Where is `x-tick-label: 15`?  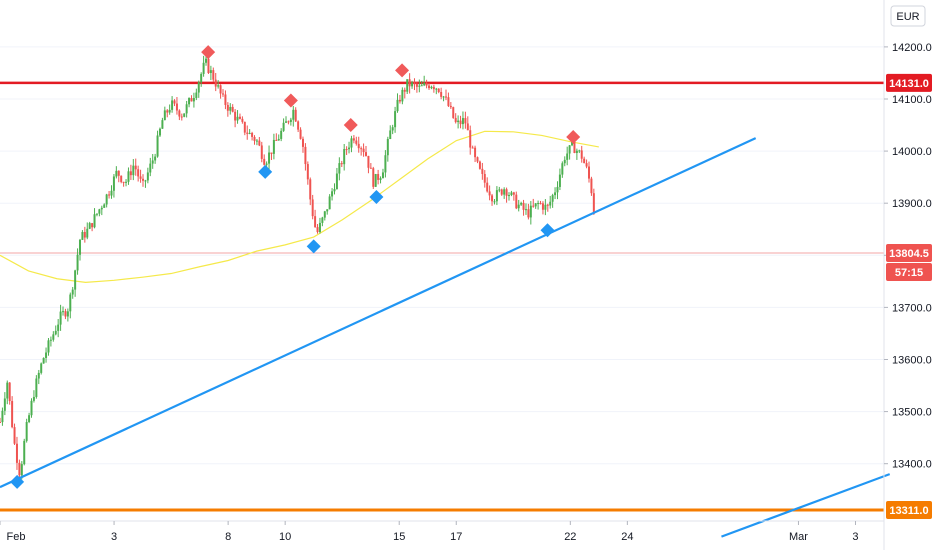
x-tick-label: 15 is located at coordinates (399, 537).